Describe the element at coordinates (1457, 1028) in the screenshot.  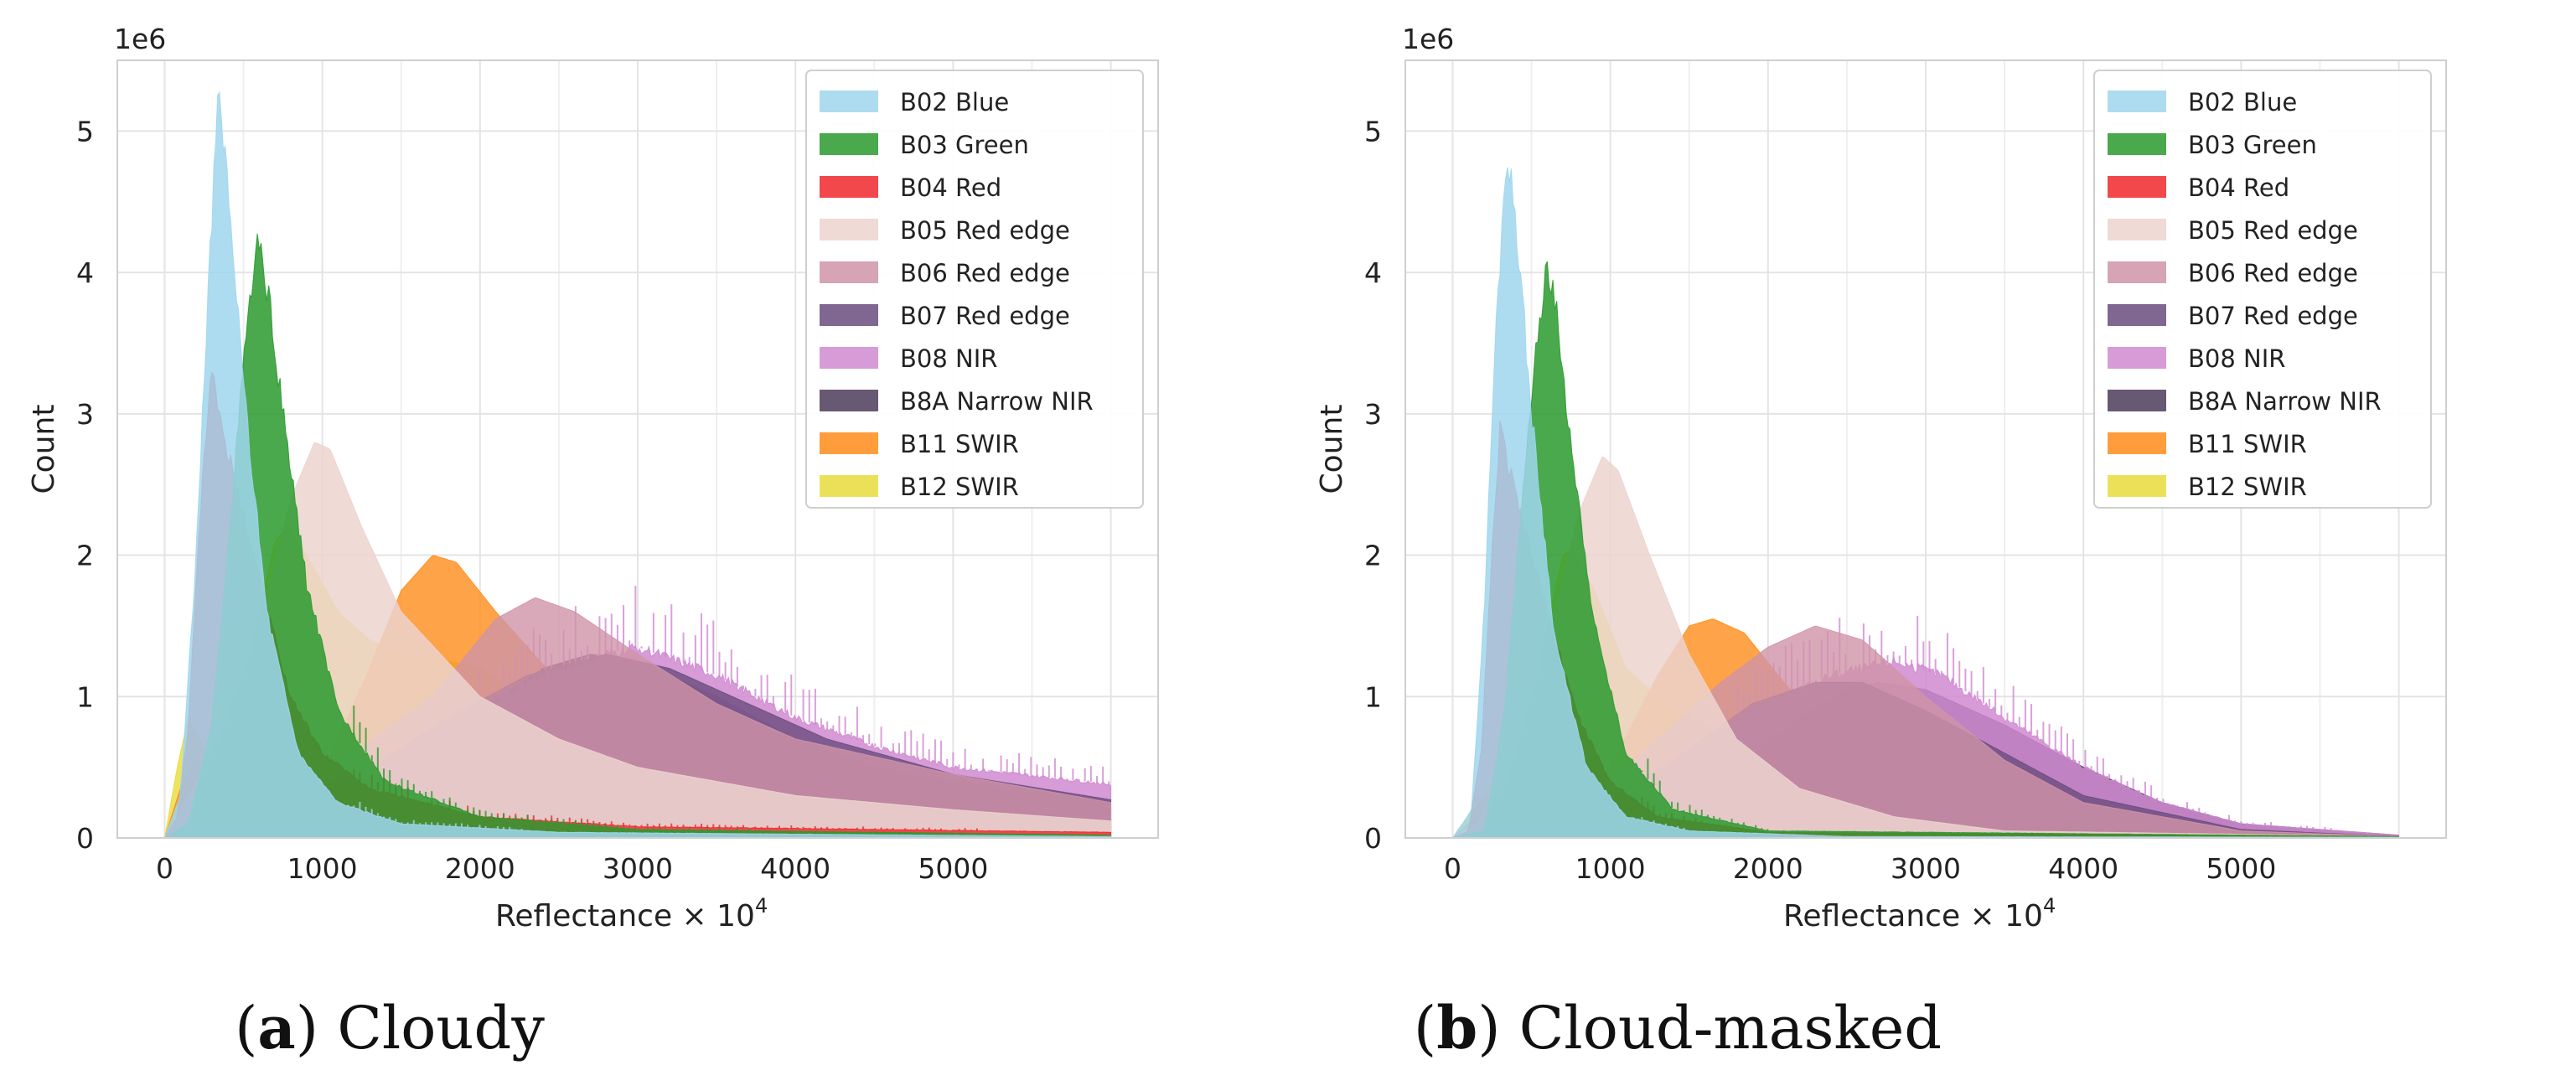
I see `caption-letter: b` at that location.